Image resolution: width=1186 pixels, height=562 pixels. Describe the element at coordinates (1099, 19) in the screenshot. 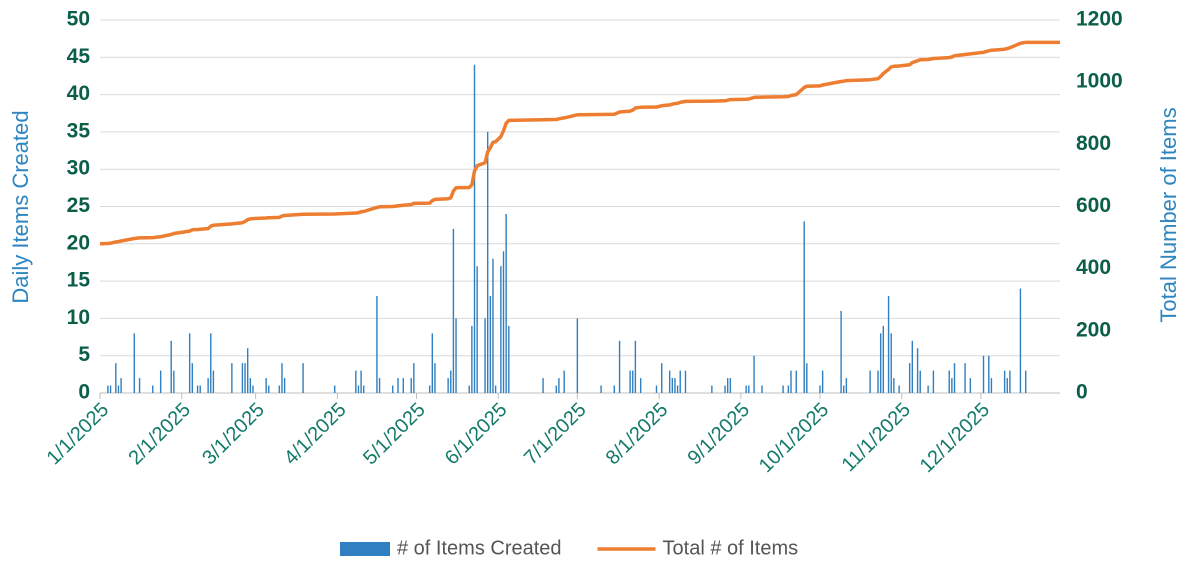

I see `y2-tick-label: 1200` at that location.